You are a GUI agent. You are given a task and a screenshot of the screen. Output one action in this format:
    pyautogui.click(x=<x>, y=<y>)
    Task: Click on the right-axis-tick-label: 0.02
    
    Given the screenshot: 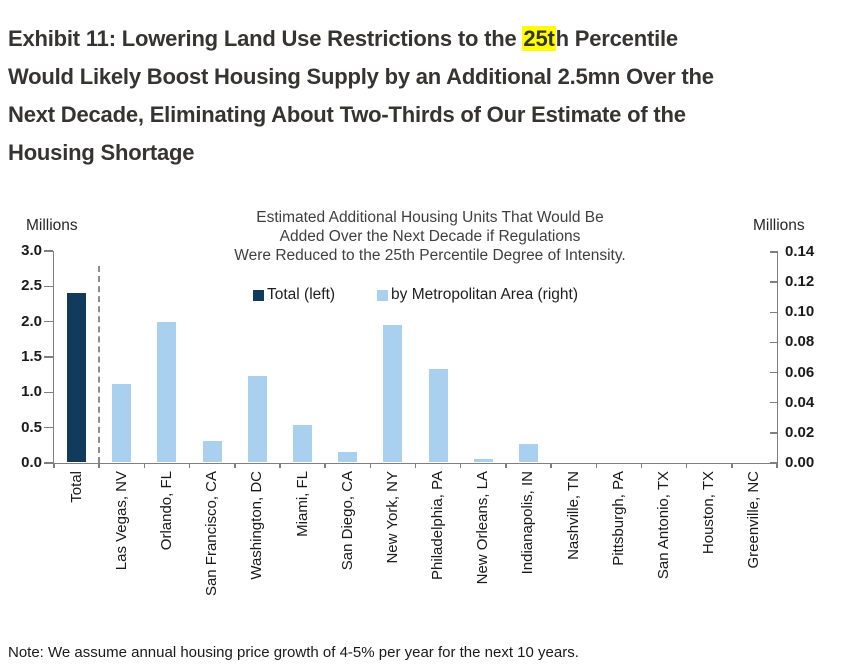 What is the action you would take?
    pyautogui.click(x=800, y=432)
    